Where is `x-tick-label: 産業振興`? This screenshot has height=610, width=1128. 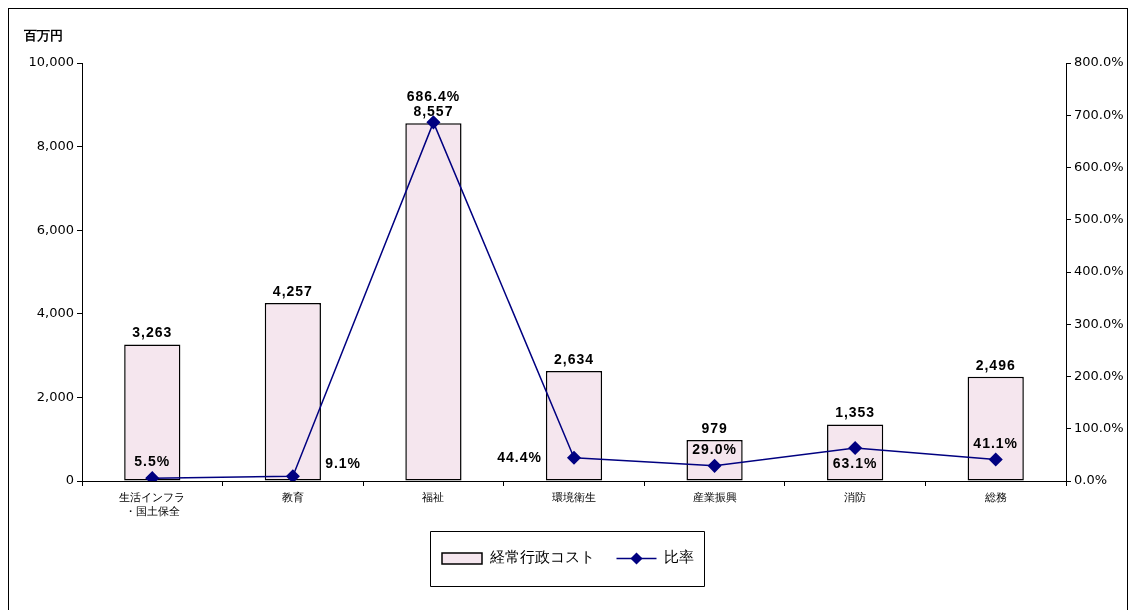
x-tick-label: 産業振興 is located at coordinates (714, 498).